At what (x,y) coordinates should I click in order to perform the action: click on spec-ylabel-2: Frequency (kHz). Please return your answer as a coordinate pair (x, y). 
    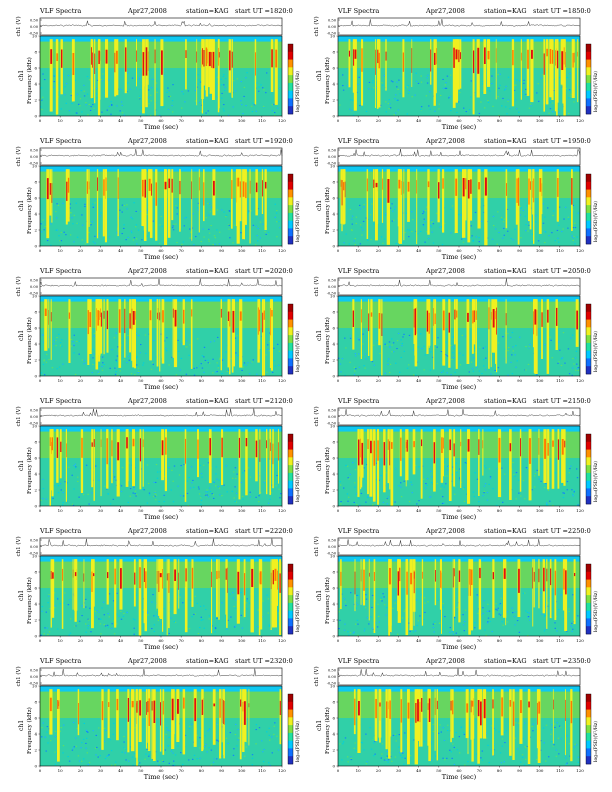
    Looking at the image, I should click on (327, 210).